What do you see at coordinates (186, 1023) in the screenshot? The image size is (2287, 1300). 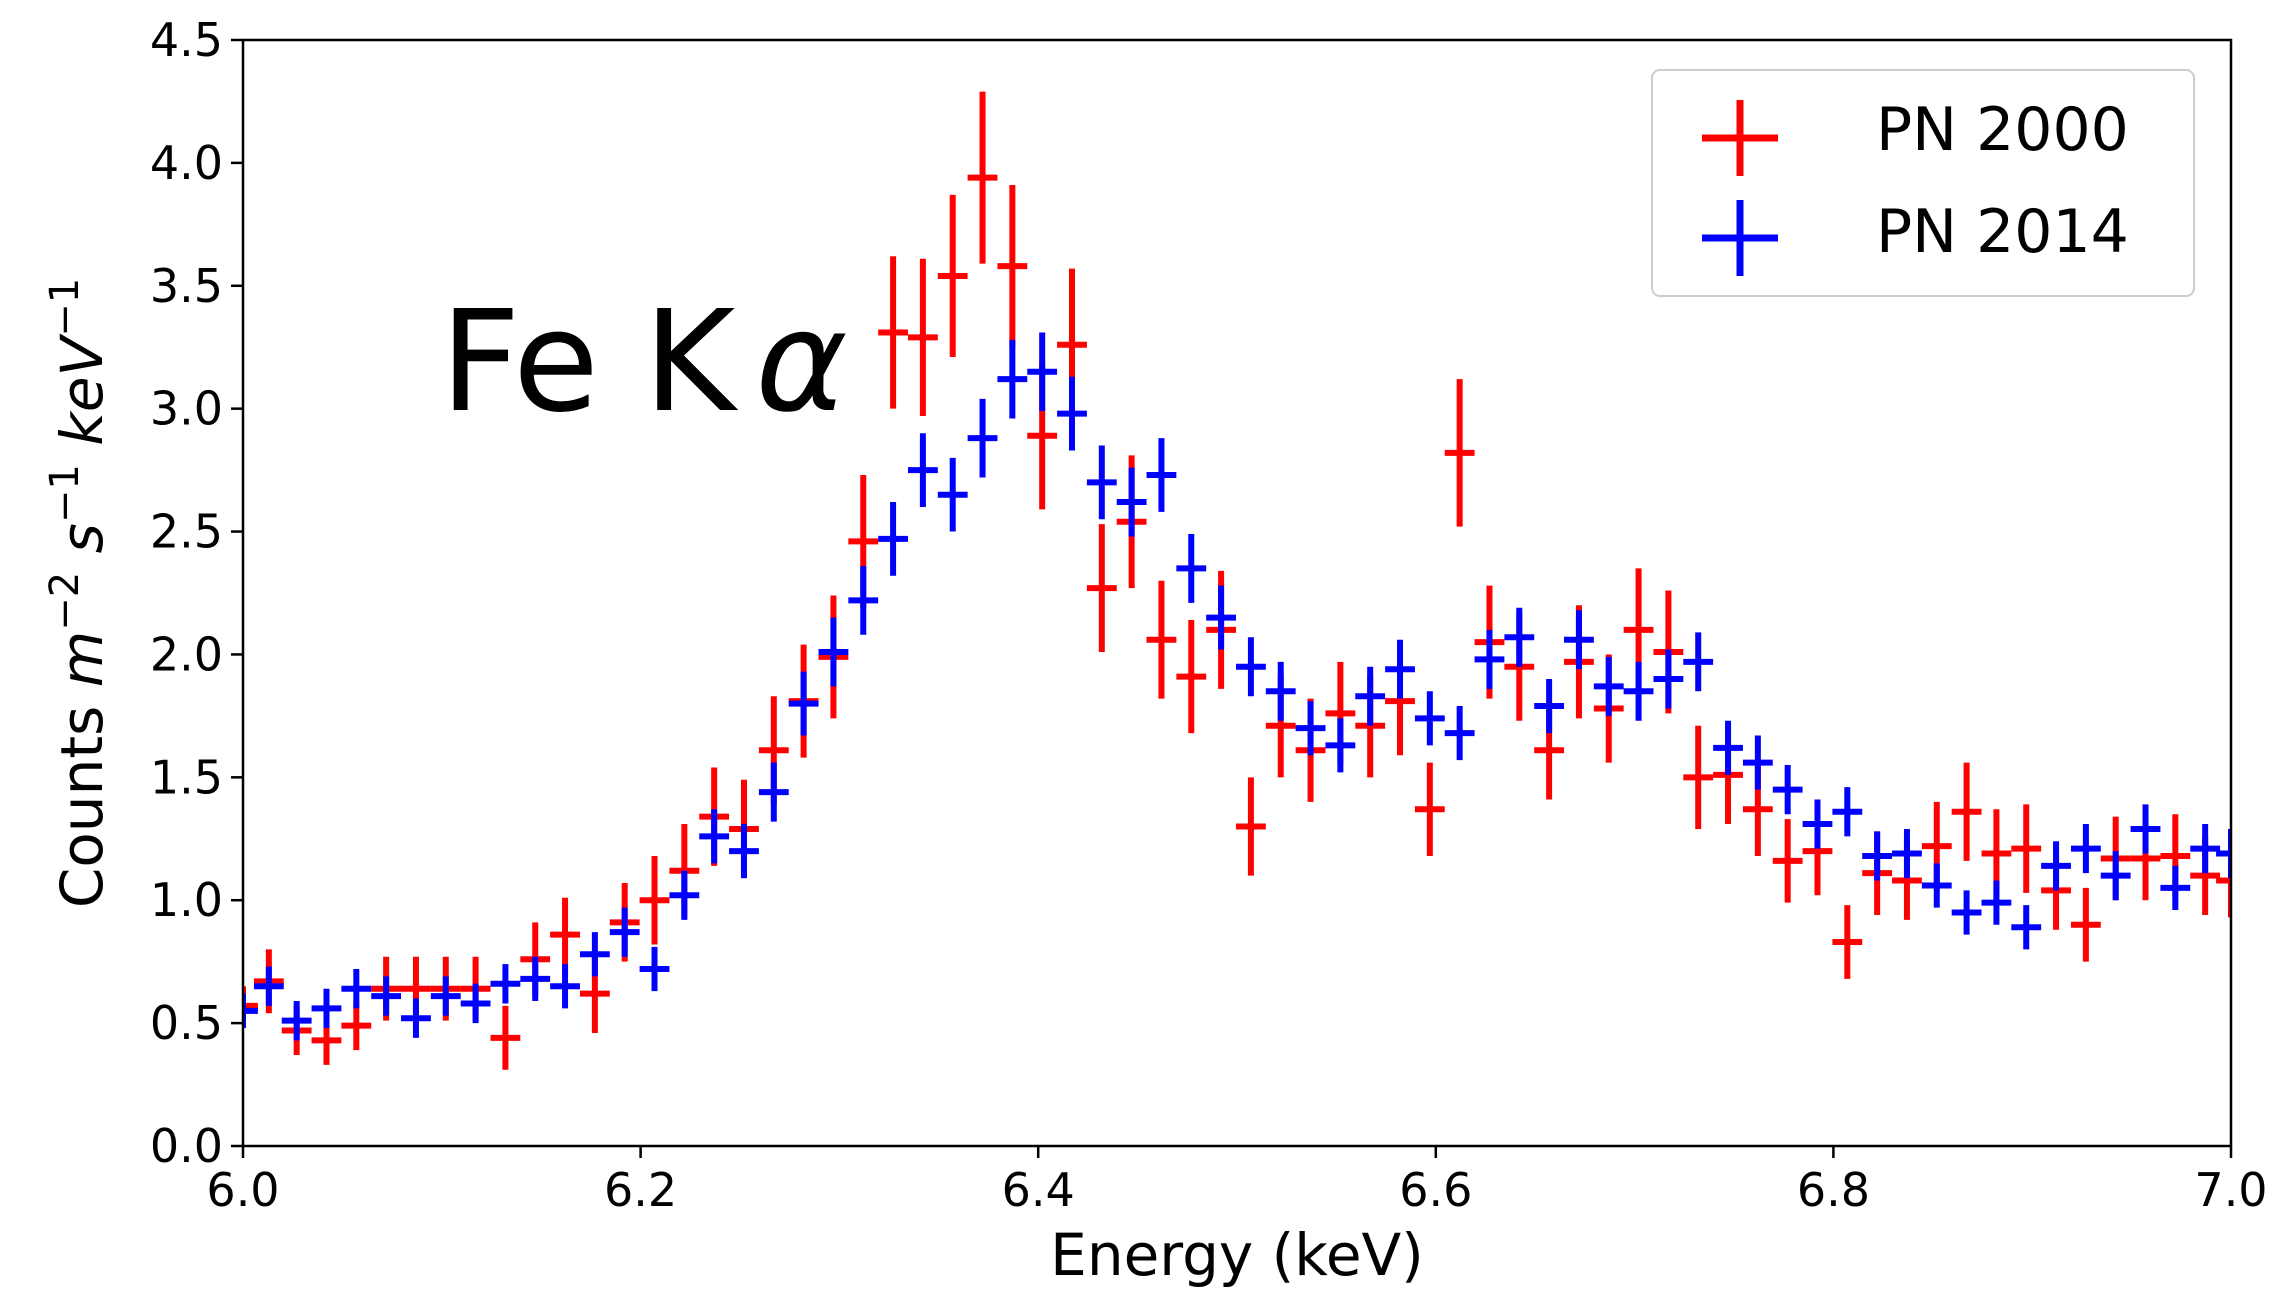 I see `y-tick-label: 0.5` at bounding box center [186, 1023].